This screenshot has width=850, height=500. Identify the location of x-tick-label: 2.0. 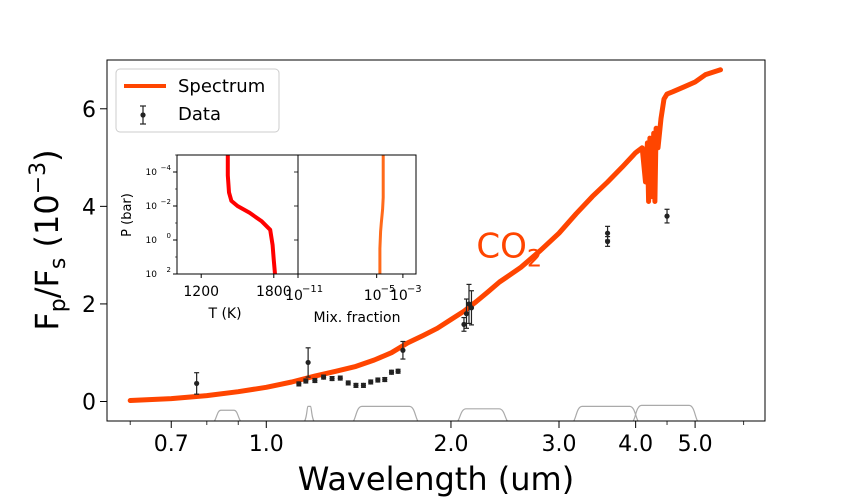
(450, 444).